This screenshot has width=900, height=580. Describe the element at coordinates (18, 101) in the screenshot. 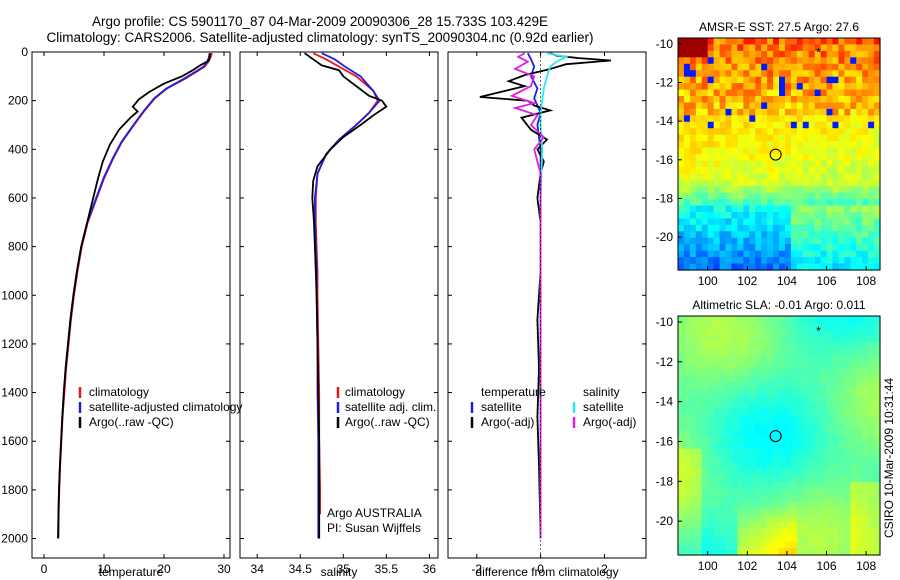

I see `temperature-ytick-label: 200` at that location.